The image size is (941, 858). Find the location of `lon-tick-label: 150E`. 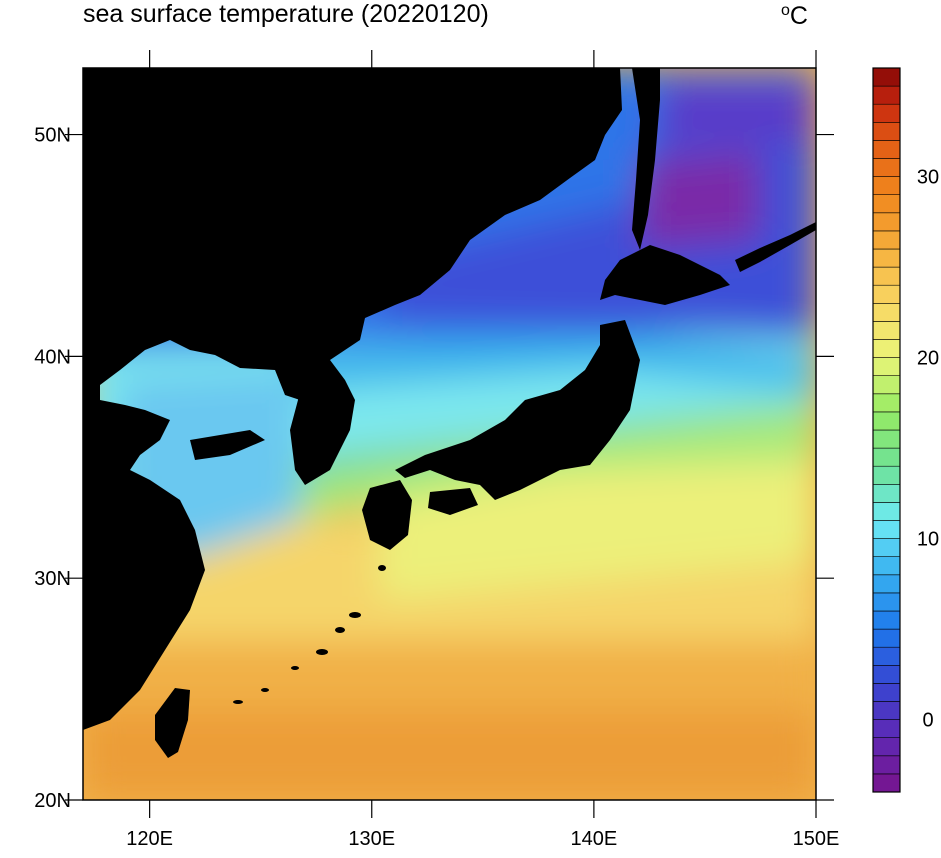

lon-tick-label: 150E is located at coordinates (816, 839).